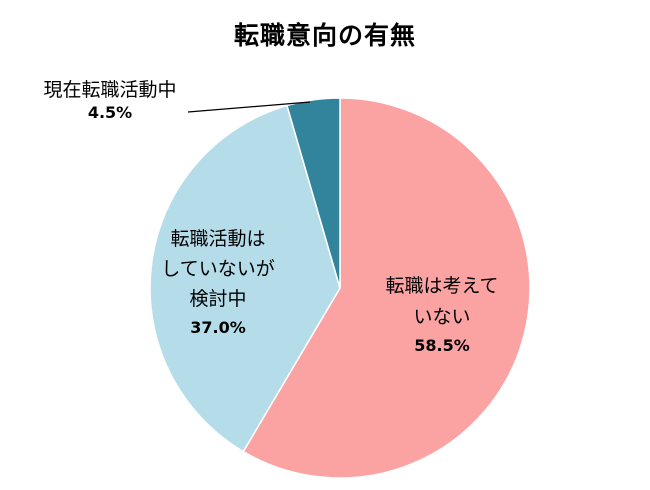 This screenshot has width=650, height=490. Describe the element at coordinates (177, 100) in the screenshot. I see `slice-label-group: 現在転職活動中 4.5%` at that location.